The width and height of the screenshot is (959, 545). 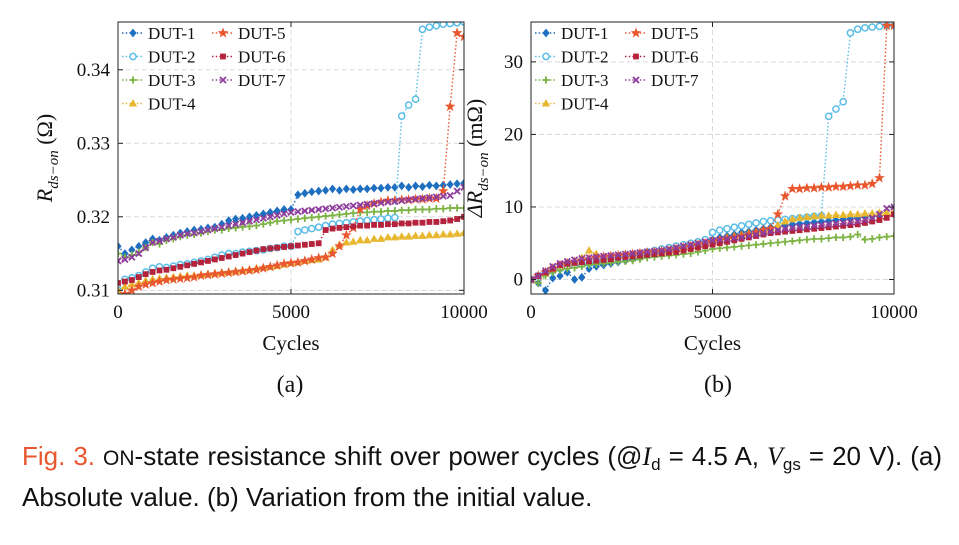 What do you see at coordinates (585, 57) in the screenshot?
I see `legend-label: DUT-2` at bounding box center [585, 57].